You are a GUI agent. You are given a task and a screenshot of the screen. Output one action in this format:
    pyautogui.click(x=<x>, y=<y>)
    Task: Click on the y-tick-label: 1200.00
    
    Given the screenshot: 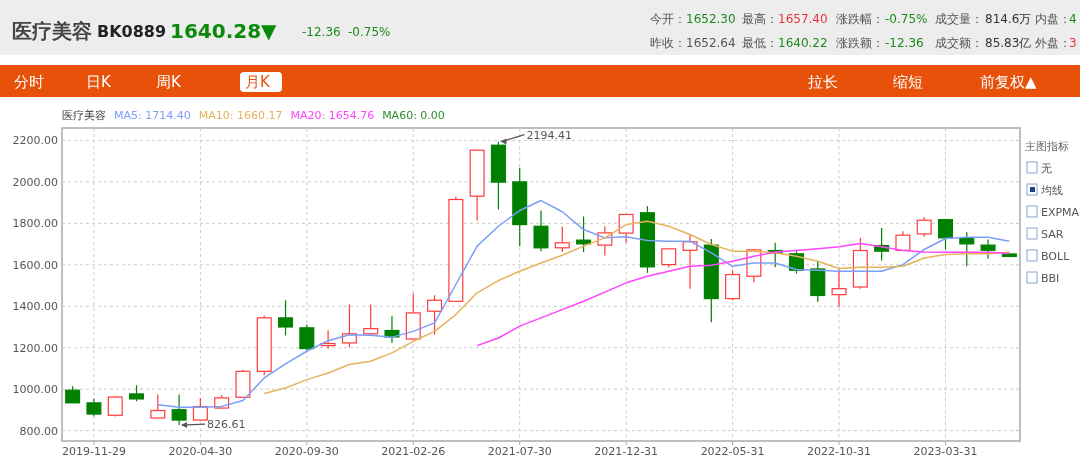 What is the action you would take?
    pyautogui.click(x=35, y=348)
    